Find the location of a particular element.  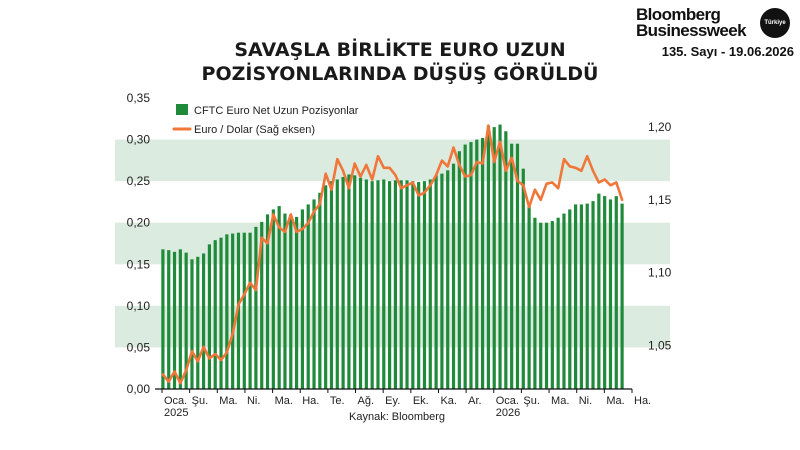

x-axis-tick: Ey. is located at coordinates (392, 401).